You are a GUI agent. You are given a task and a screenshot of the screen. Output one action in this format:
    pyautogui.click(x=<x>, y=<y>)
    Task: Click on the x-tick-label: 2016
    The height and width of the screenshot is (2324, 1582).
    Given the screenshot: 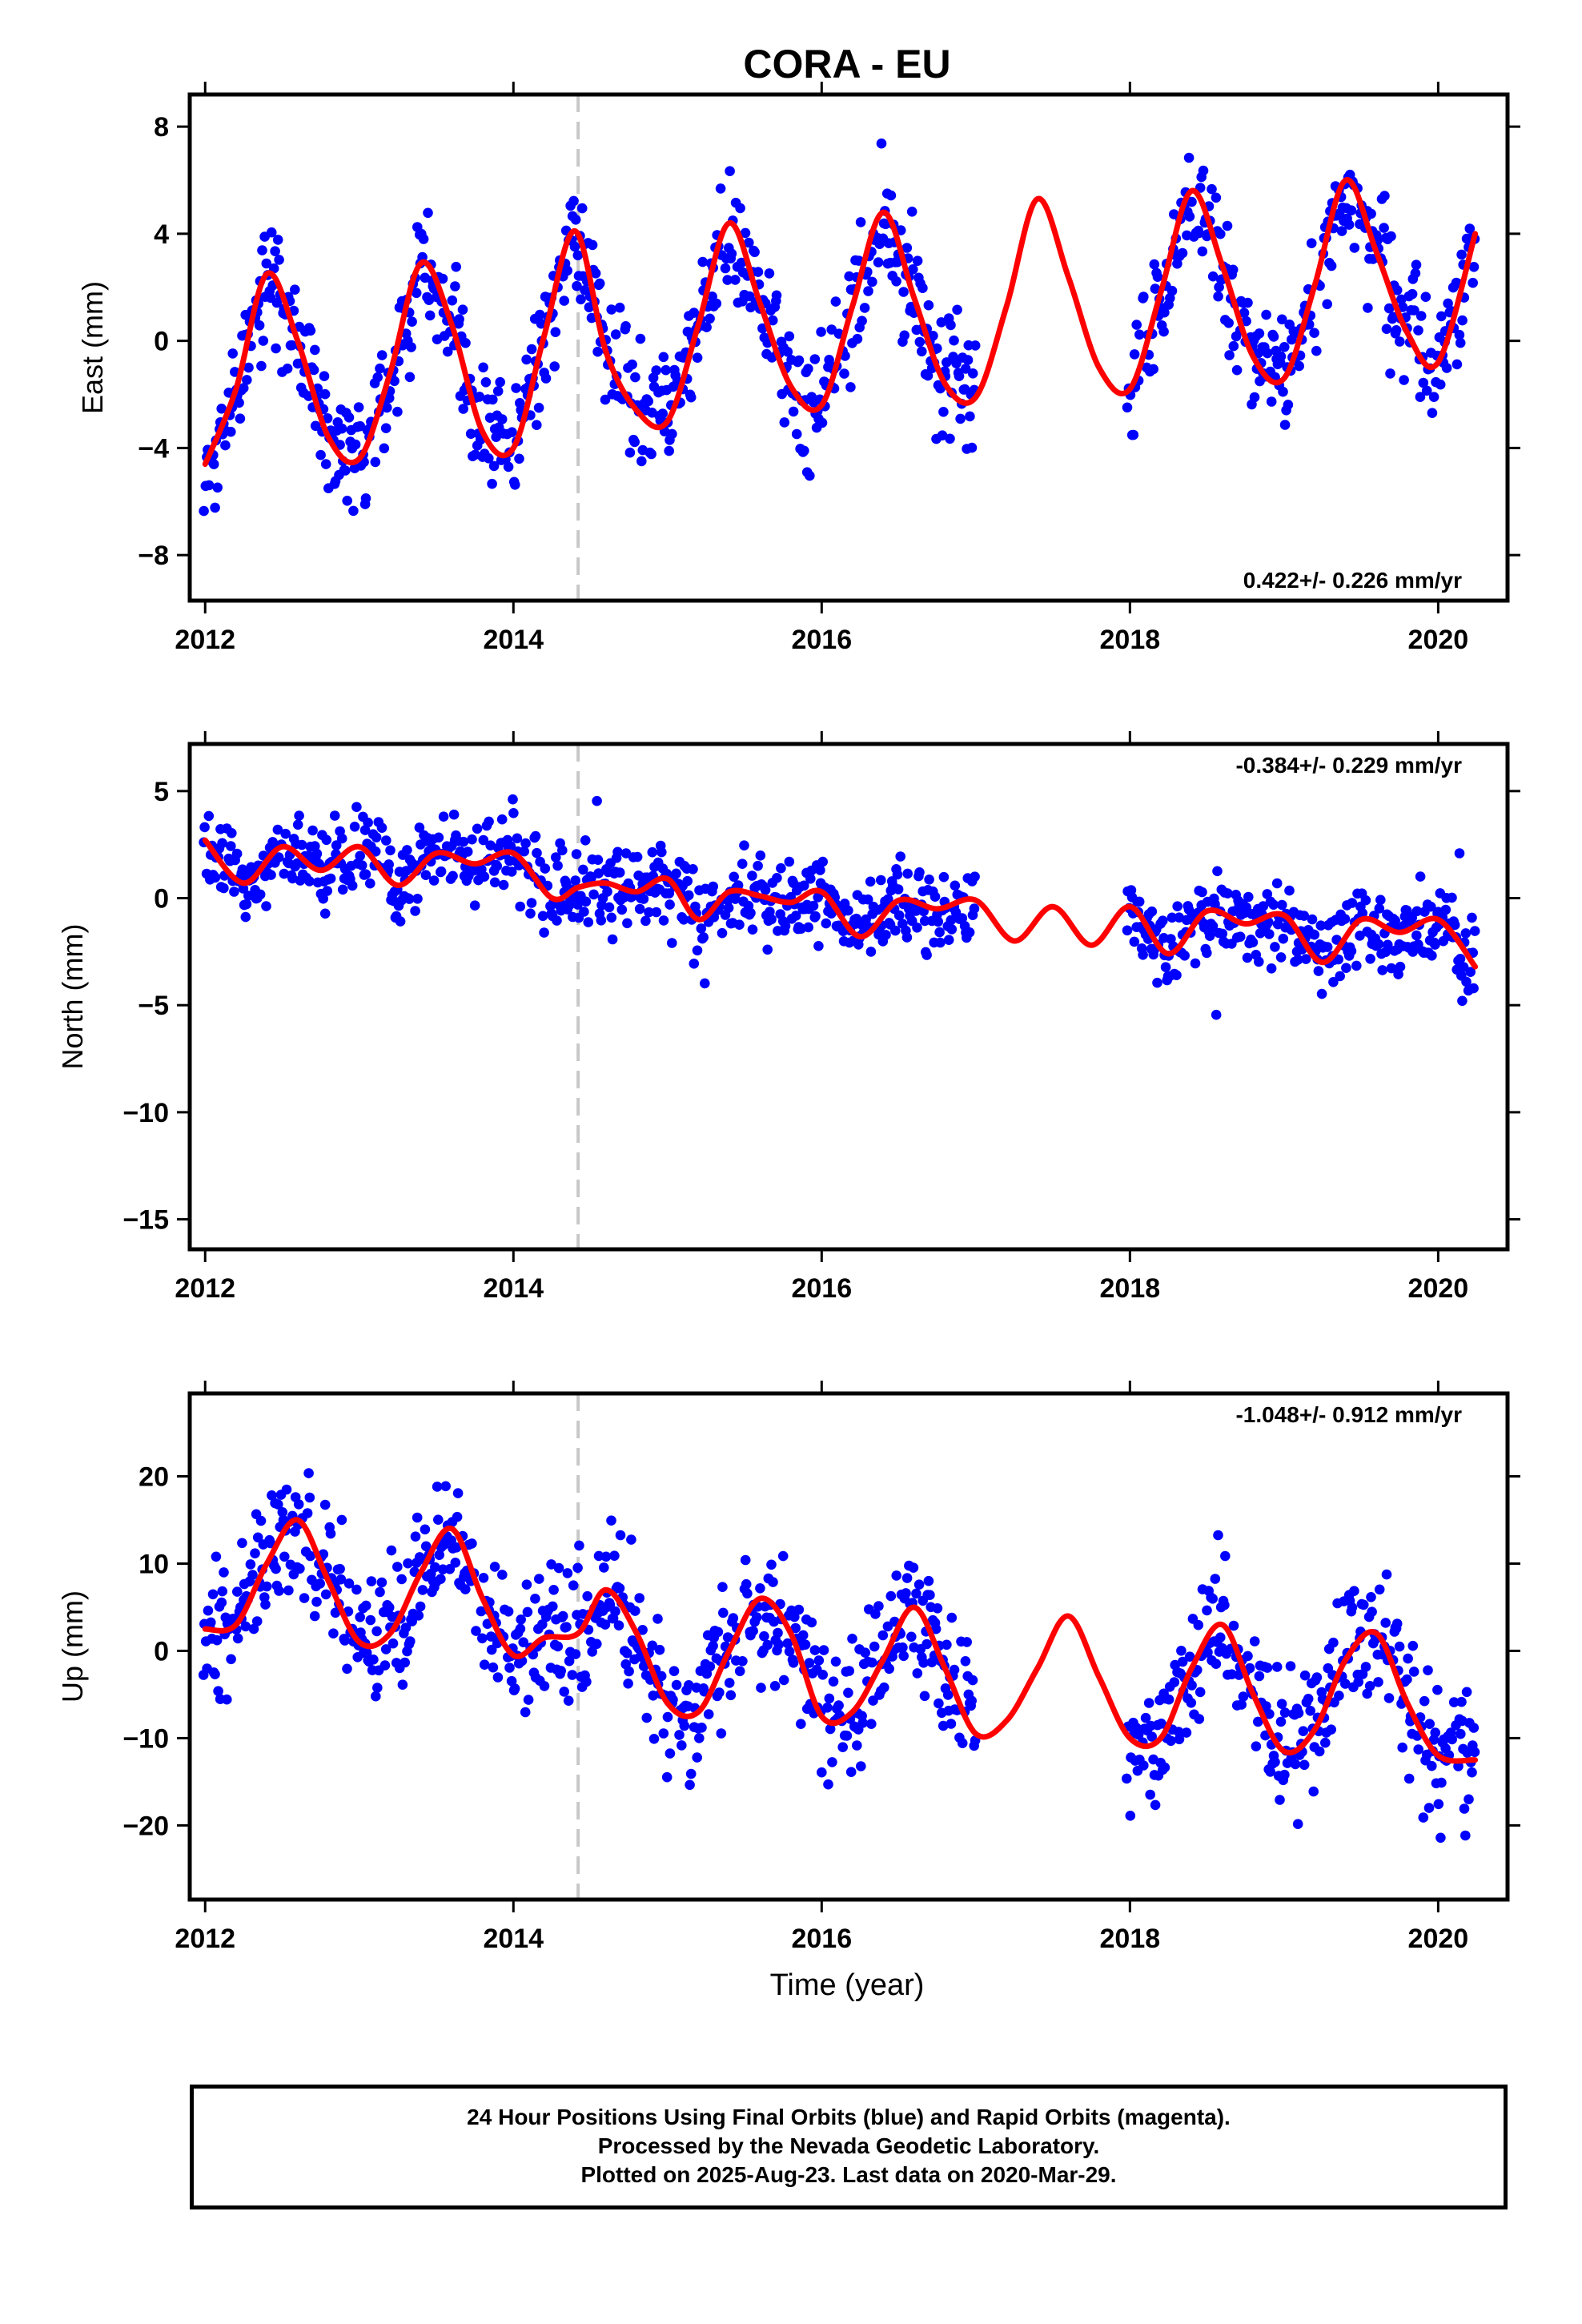 What is the action you would take?
    pyautogui.click(x=821, y=1288)
    